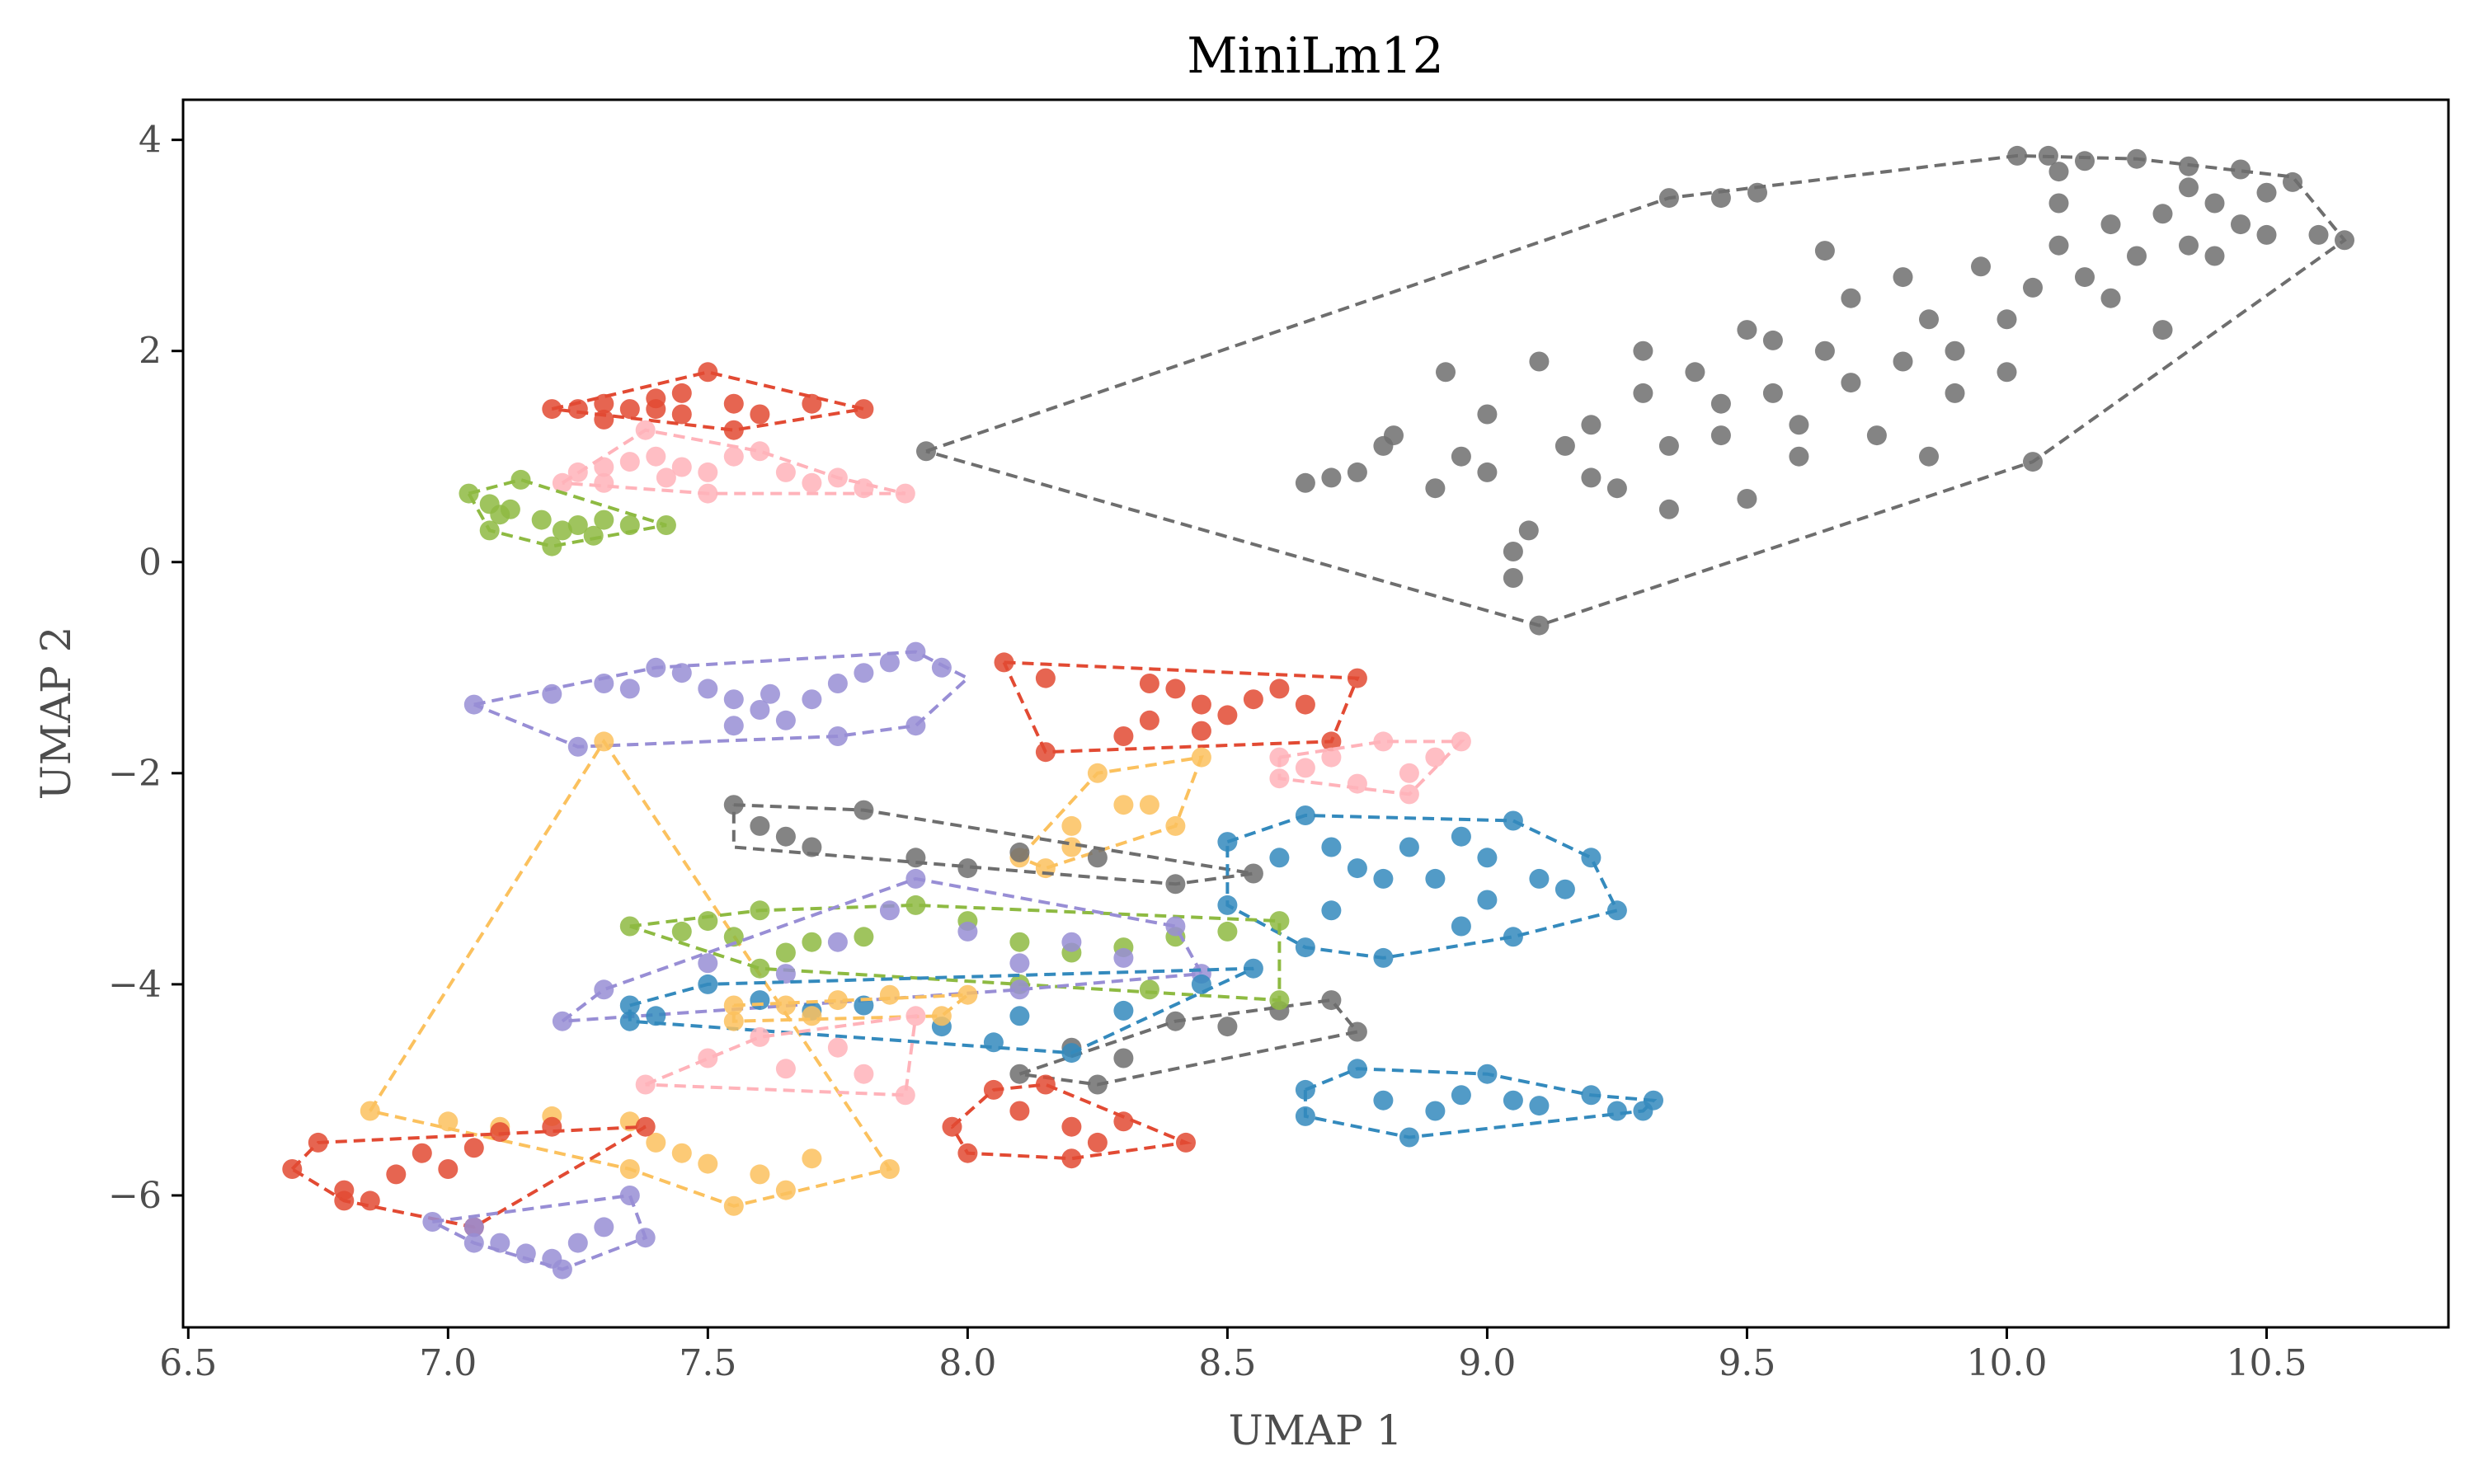 This screenshot has width=2474, height=1484. Describe the element at coordinates (1747, 1363) in the screenshot. I see `x-tick-label: 9.5` at that location.